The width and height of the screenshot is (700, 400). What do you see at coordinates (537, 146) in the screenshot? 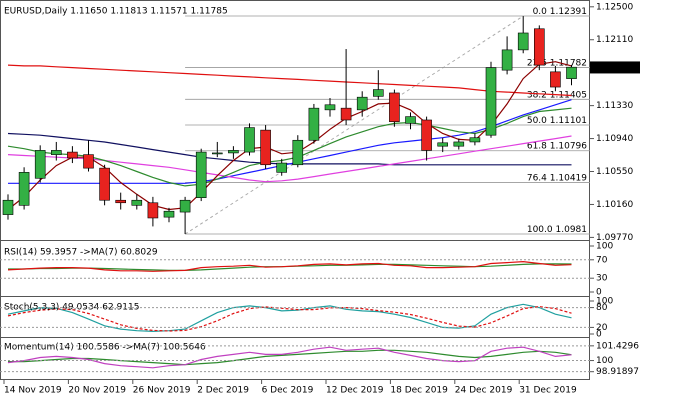
I see `fib-level-text: 61.8` at bounding box center [537, 146].